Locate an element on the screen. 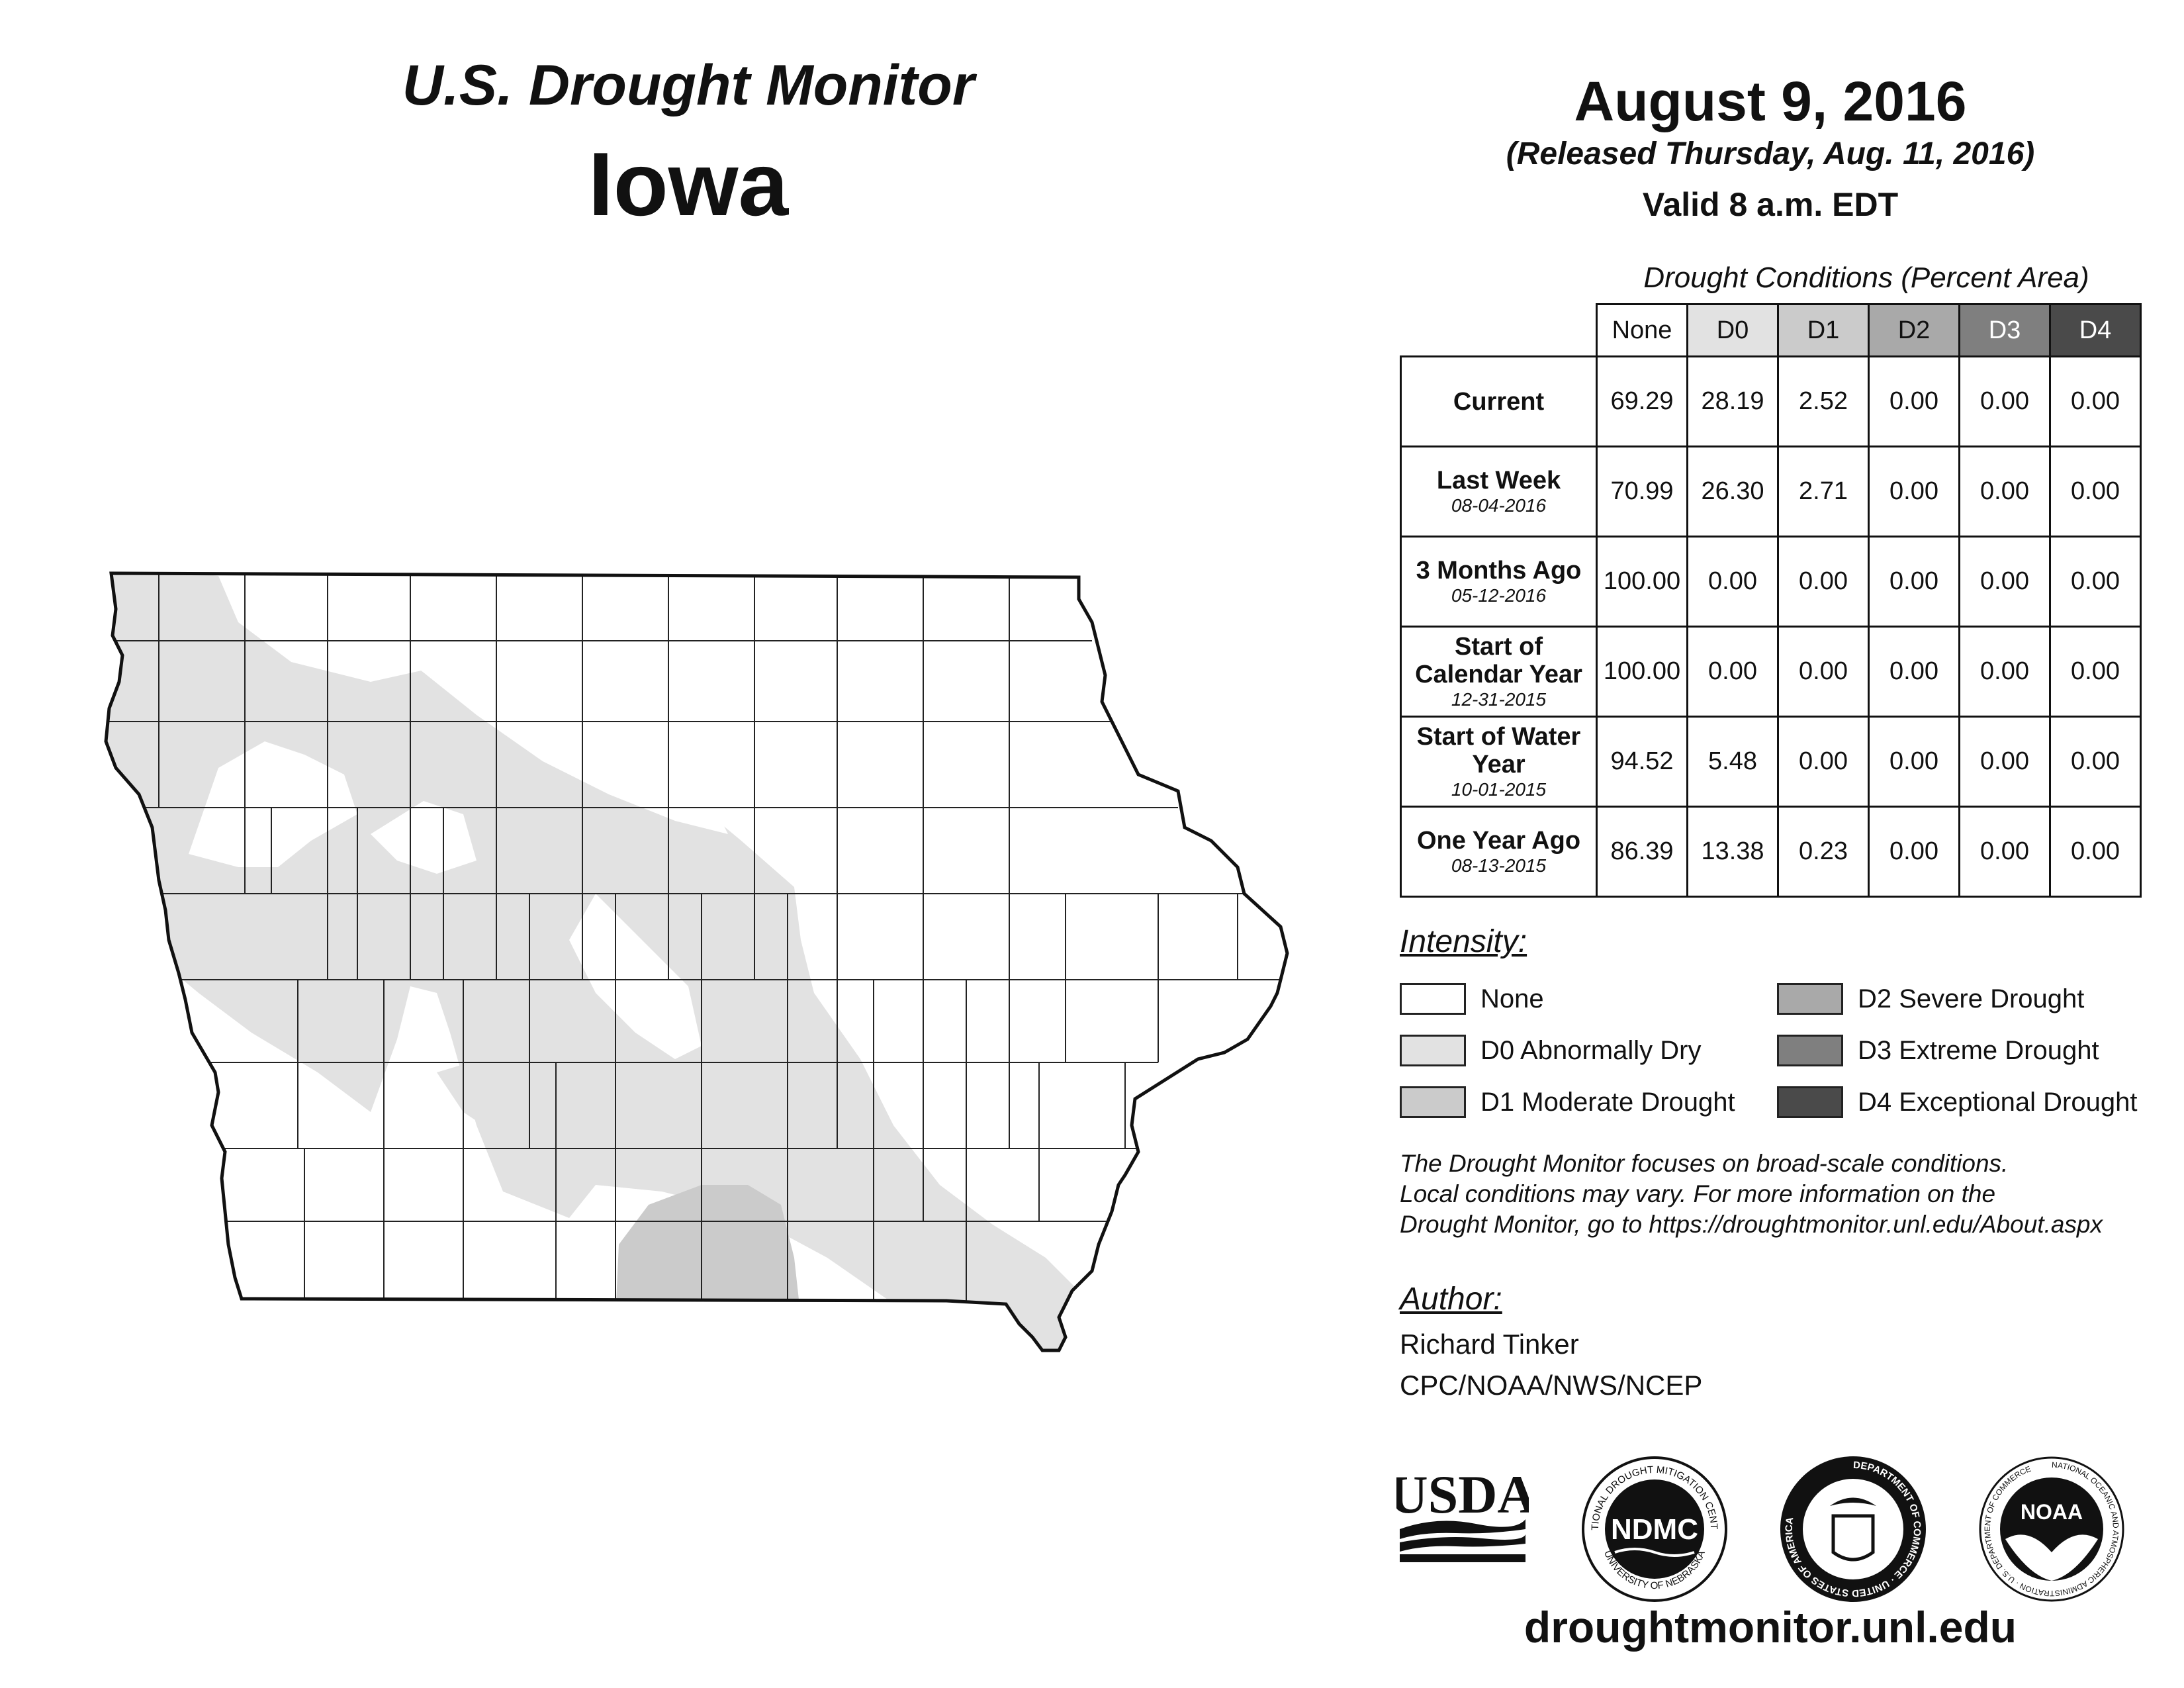  col-d4: D4 is located at coordinates (2095, 330).